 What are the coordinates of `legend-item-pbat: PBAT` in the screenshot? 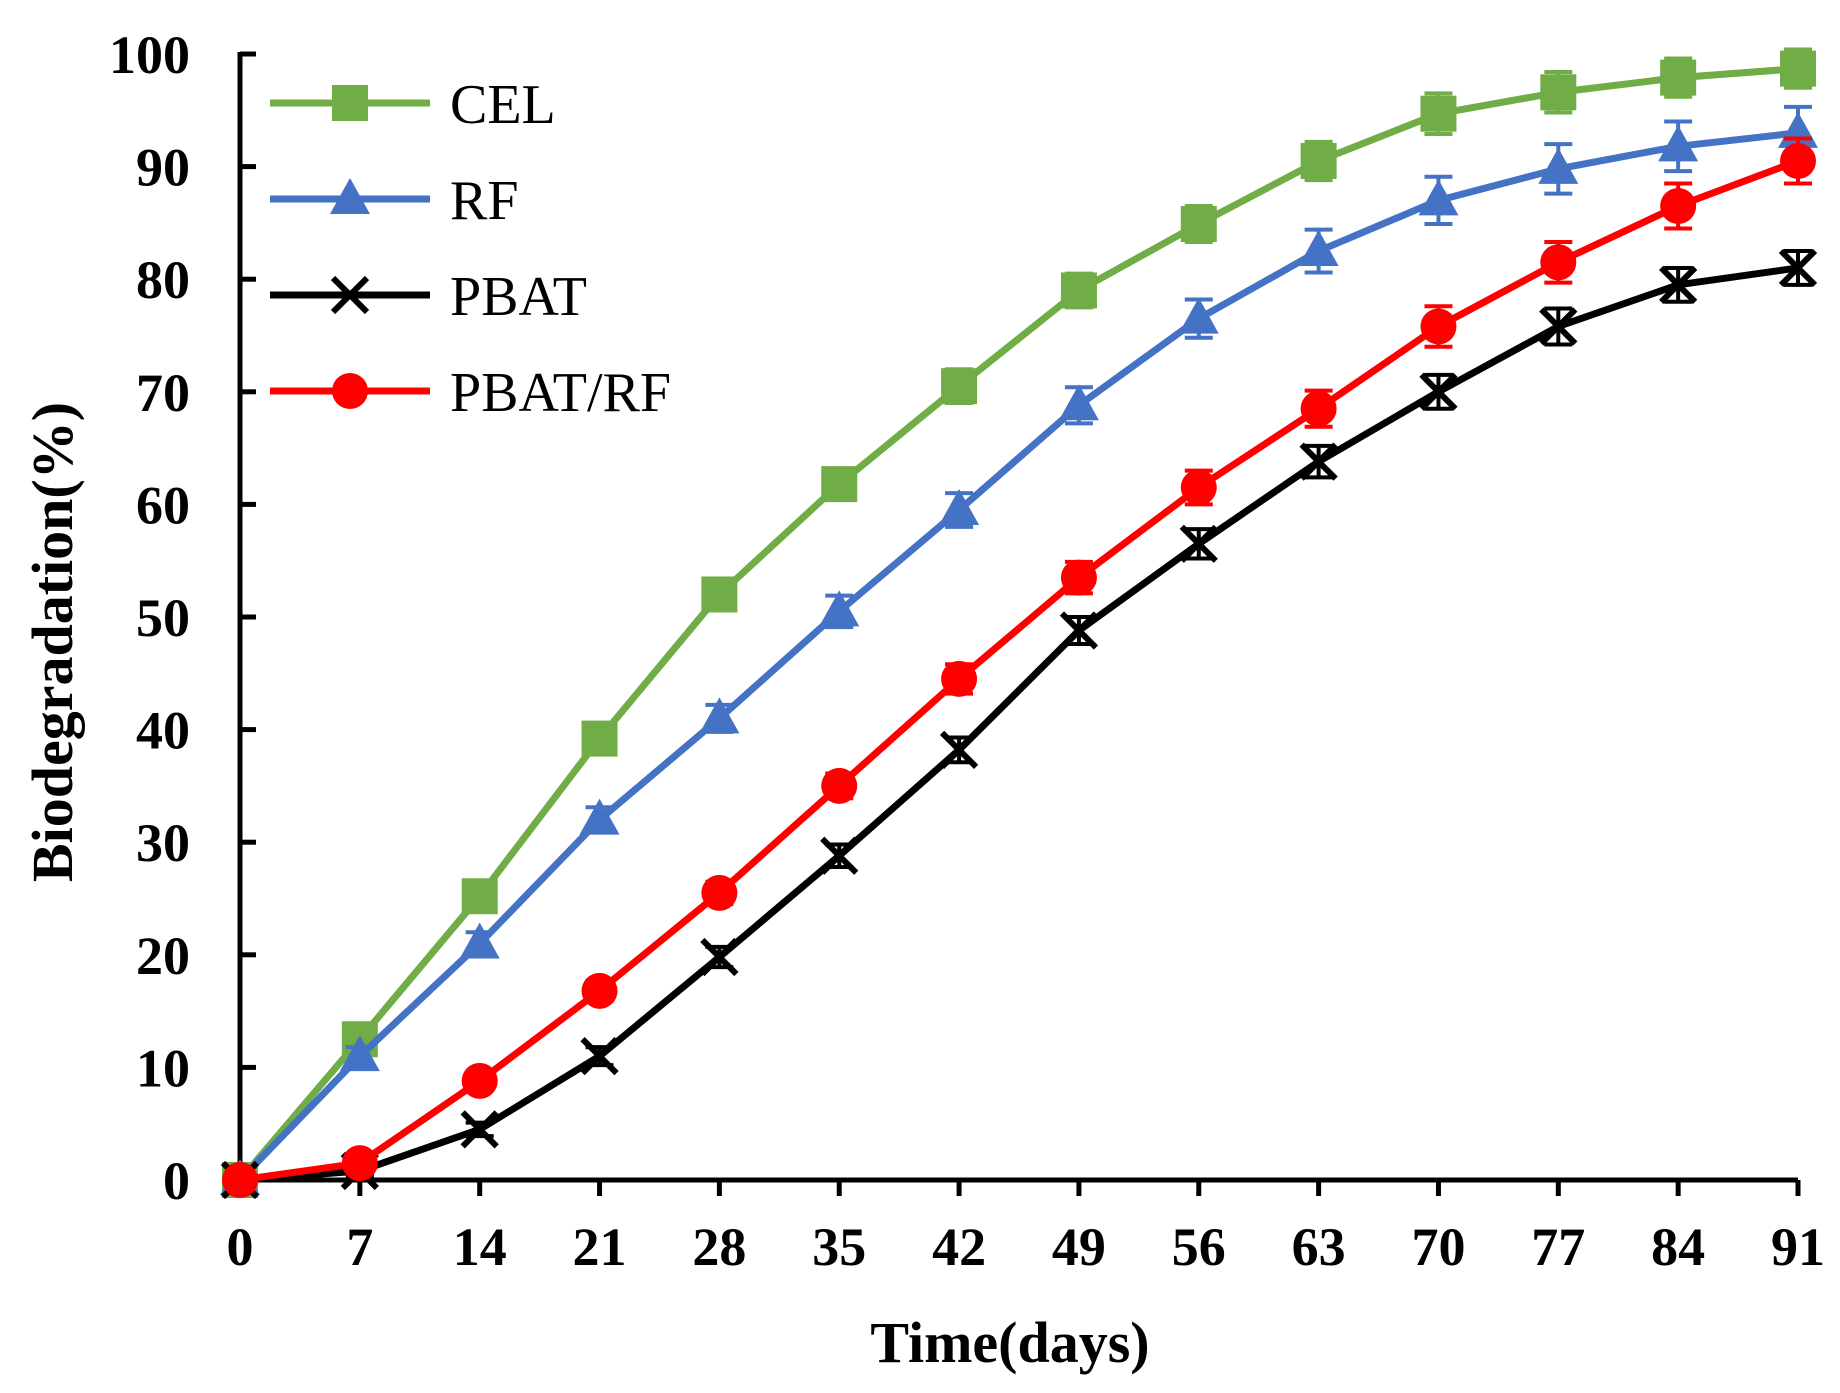 It's located at (428, 297).